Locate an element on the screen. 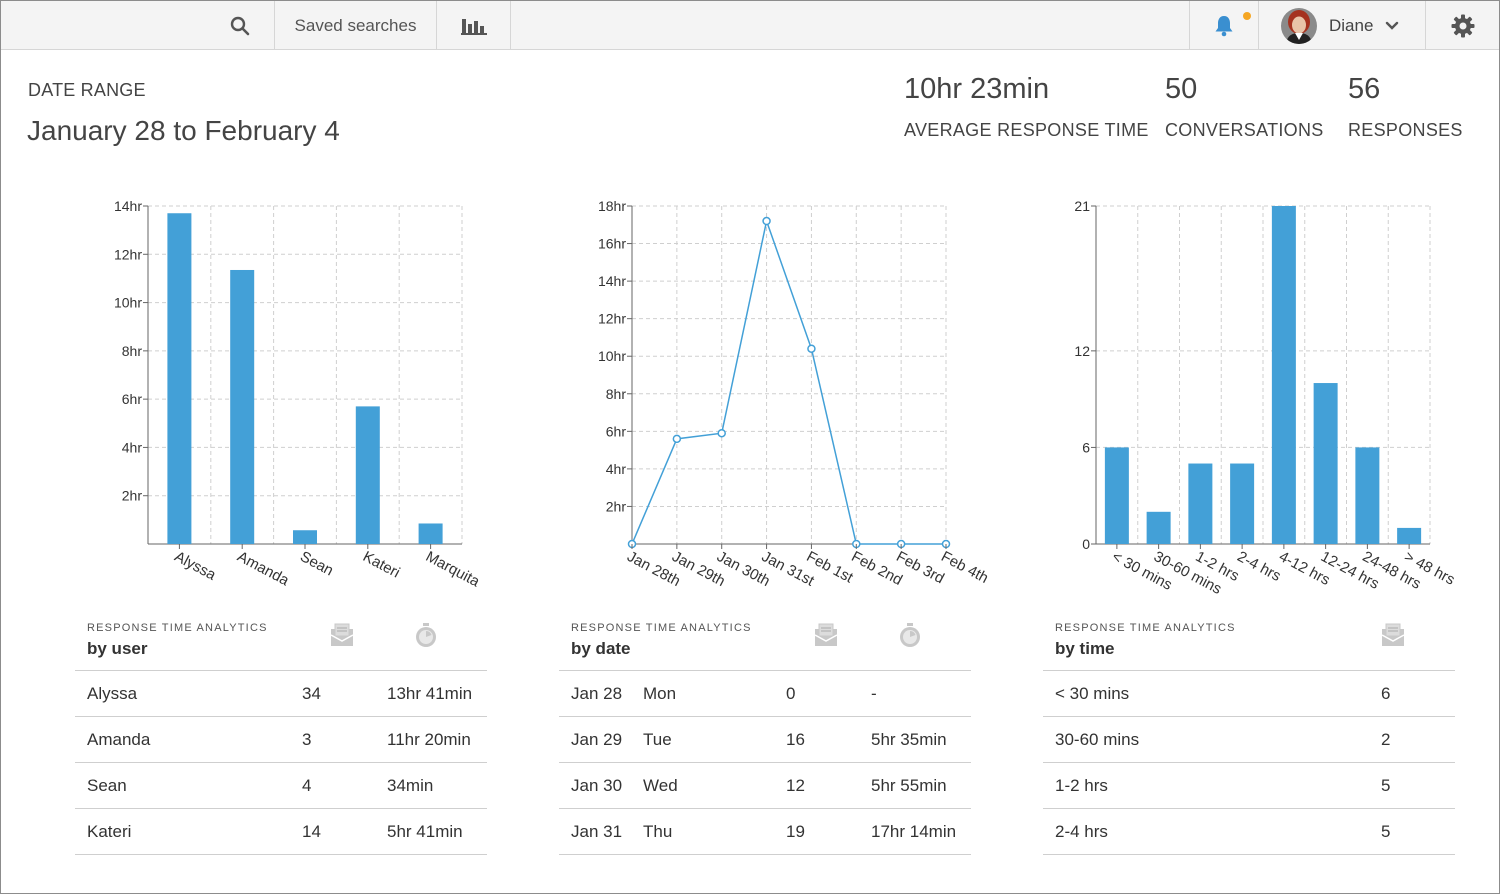  time-bucket-cell: 30-60 mins is located at coordinates (1097, 739).